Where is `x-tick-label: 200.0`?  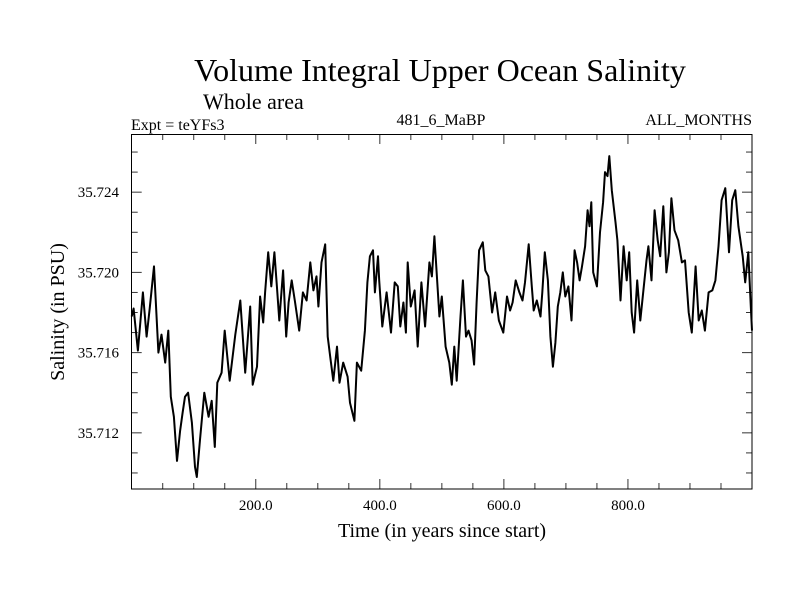 x-tick-label: 200.0 is located at coordinates (256, 506).